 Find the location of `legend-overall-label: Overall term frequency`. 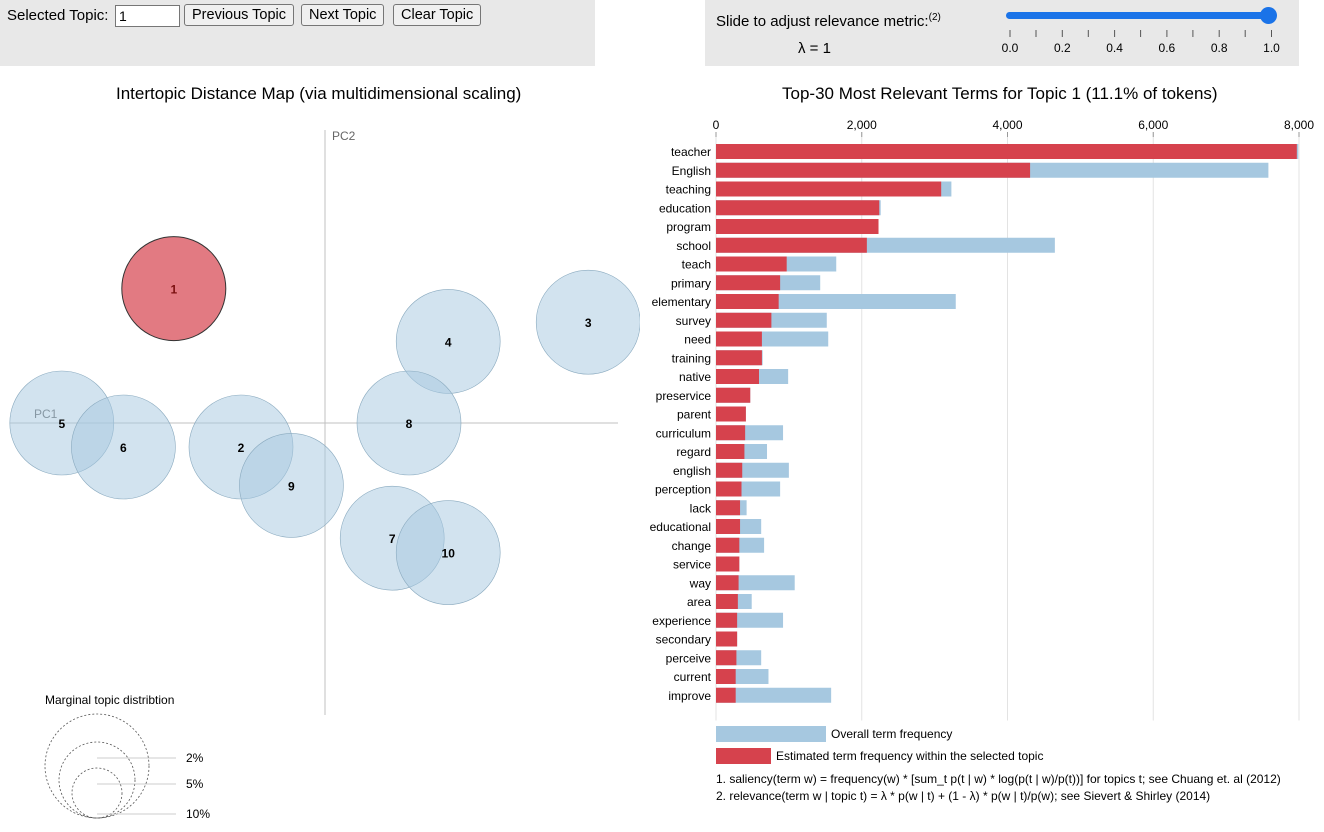

legend-overall-label: Overall term frequency is located at coordinates (891, 734).